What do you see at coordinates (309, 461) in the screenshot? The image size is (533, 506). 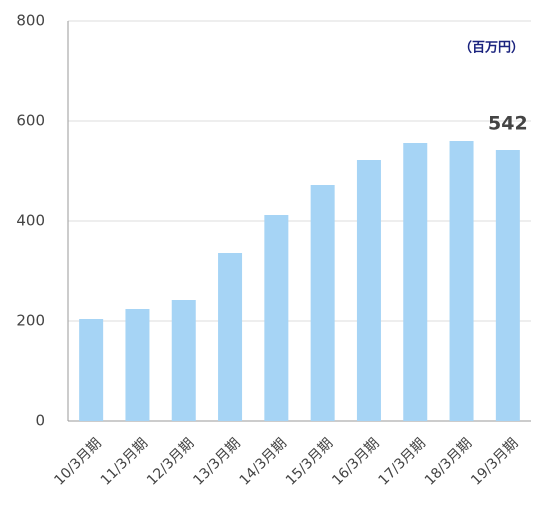 I see `x-tick-label: 15/3月期` at bounding box center [309, 461].